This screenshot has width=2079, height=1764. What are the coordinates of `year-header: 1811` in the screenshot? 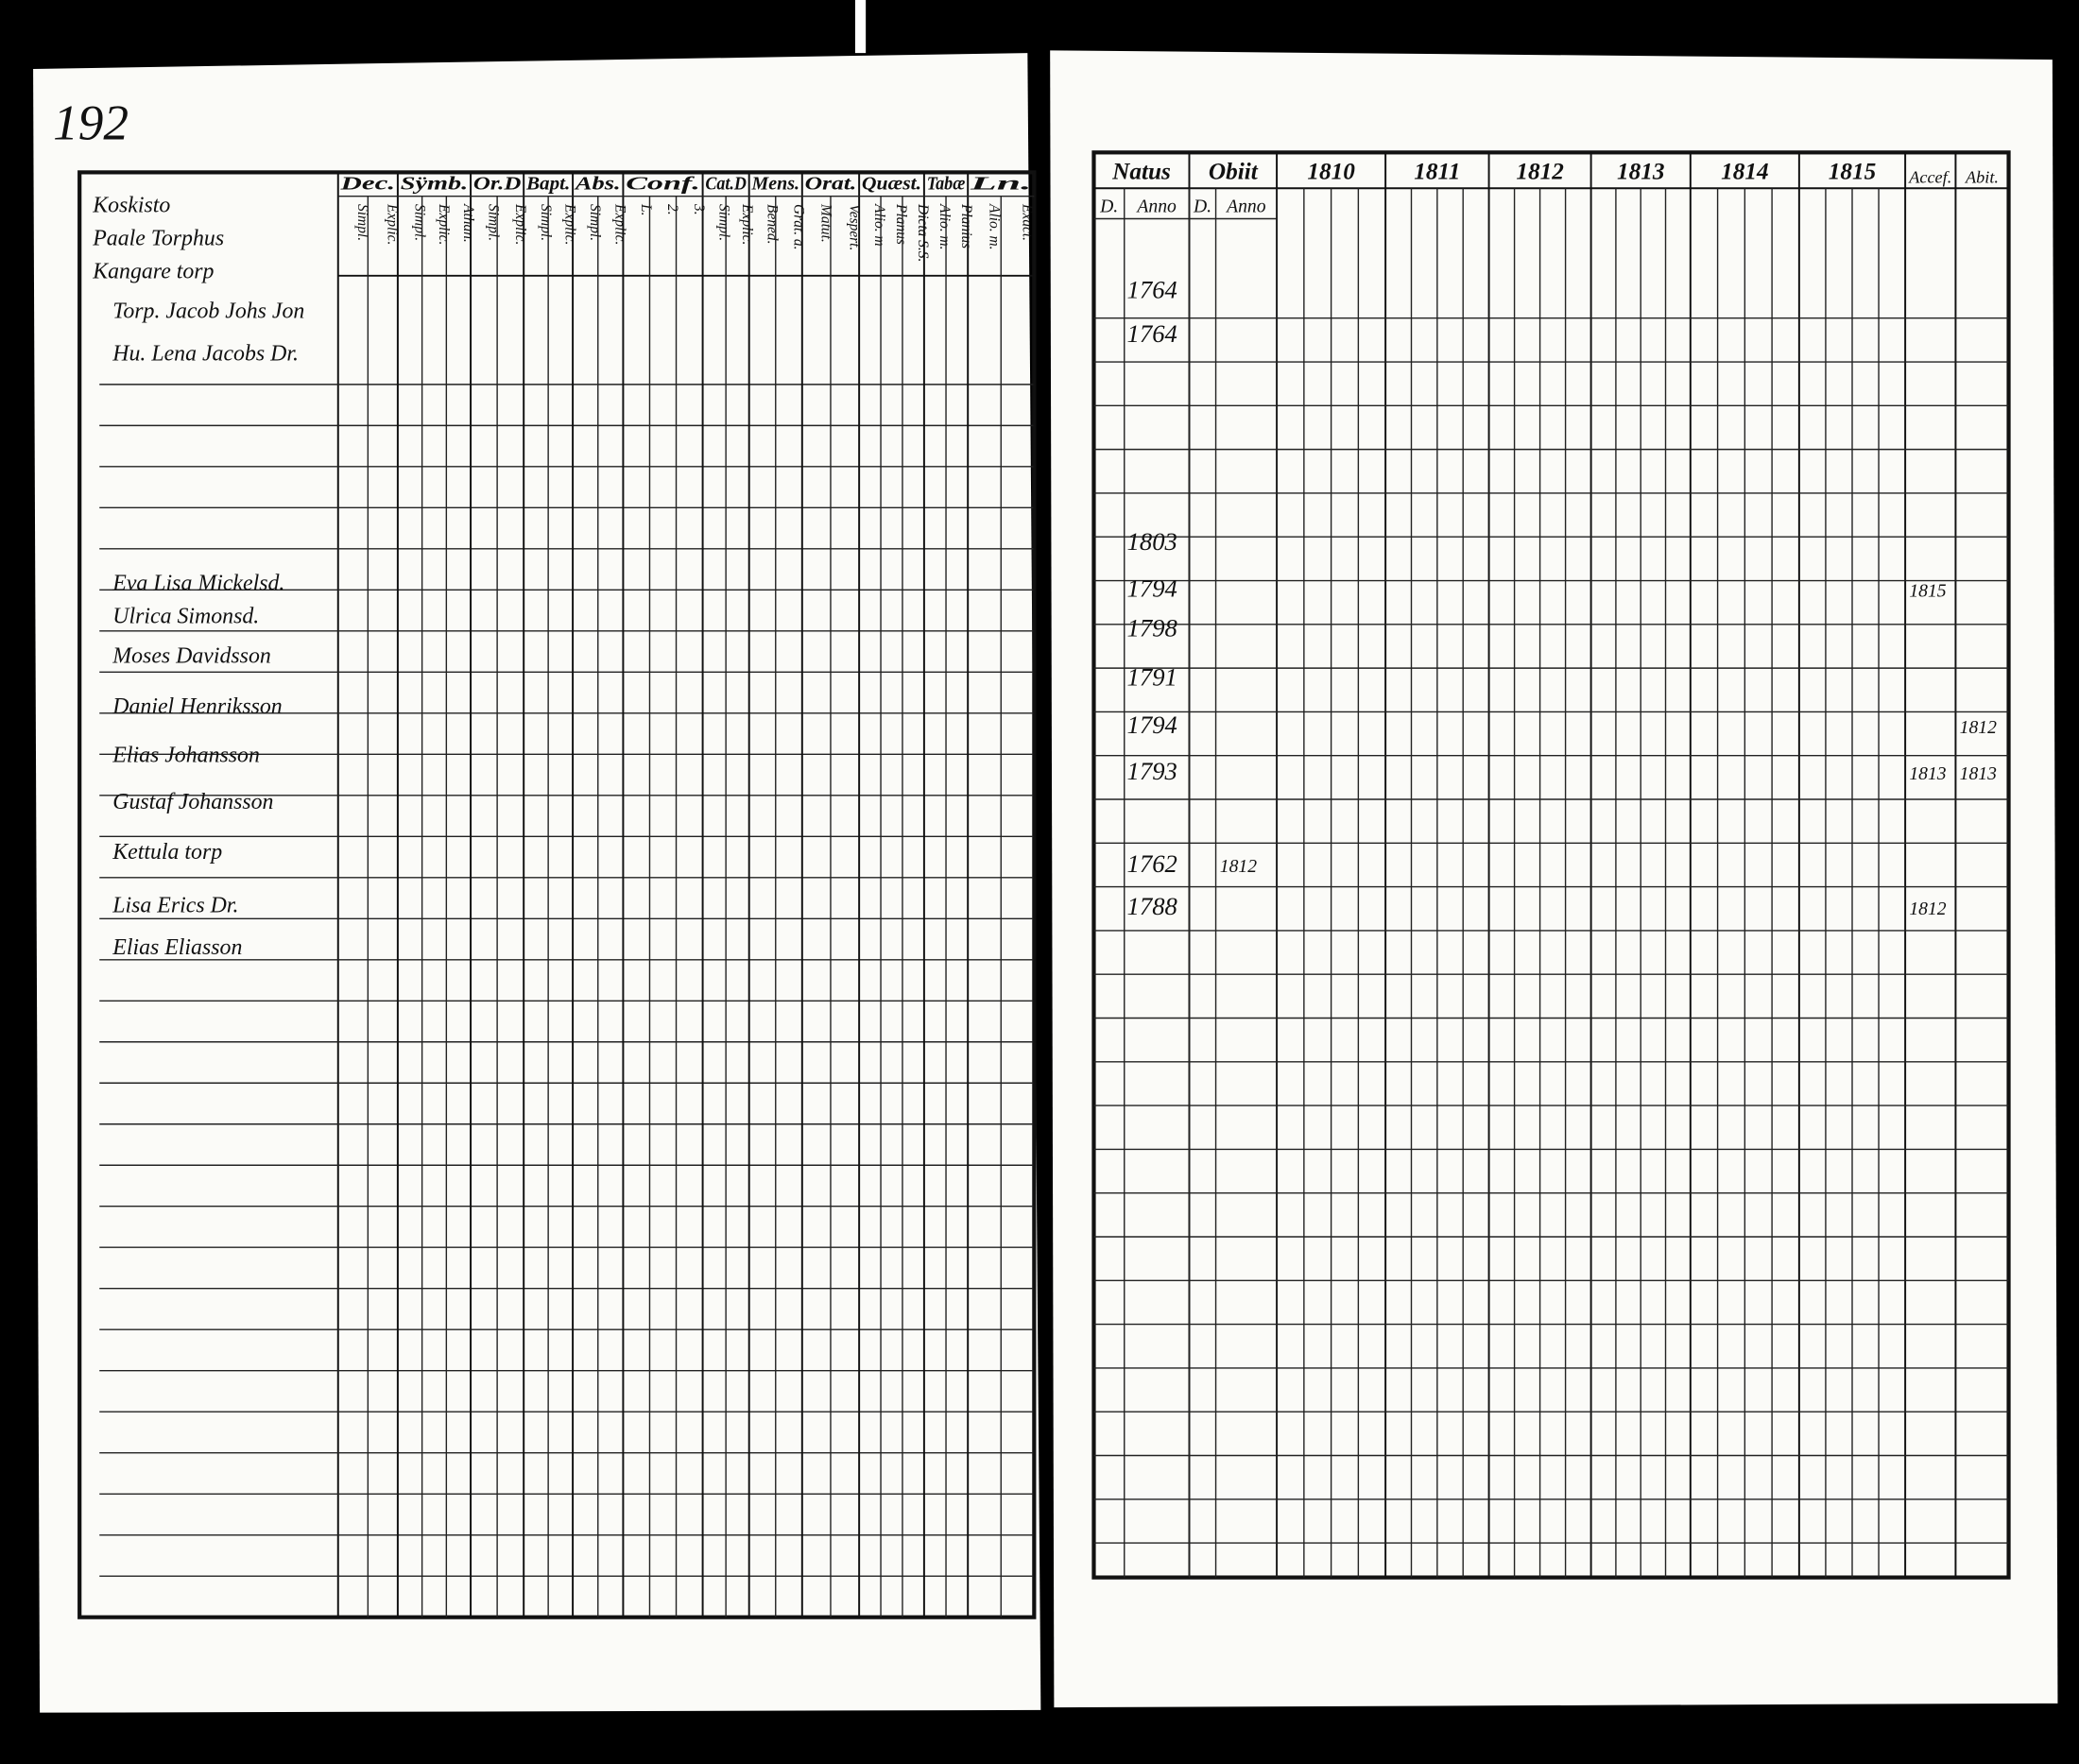 It's located at (1437, 171).